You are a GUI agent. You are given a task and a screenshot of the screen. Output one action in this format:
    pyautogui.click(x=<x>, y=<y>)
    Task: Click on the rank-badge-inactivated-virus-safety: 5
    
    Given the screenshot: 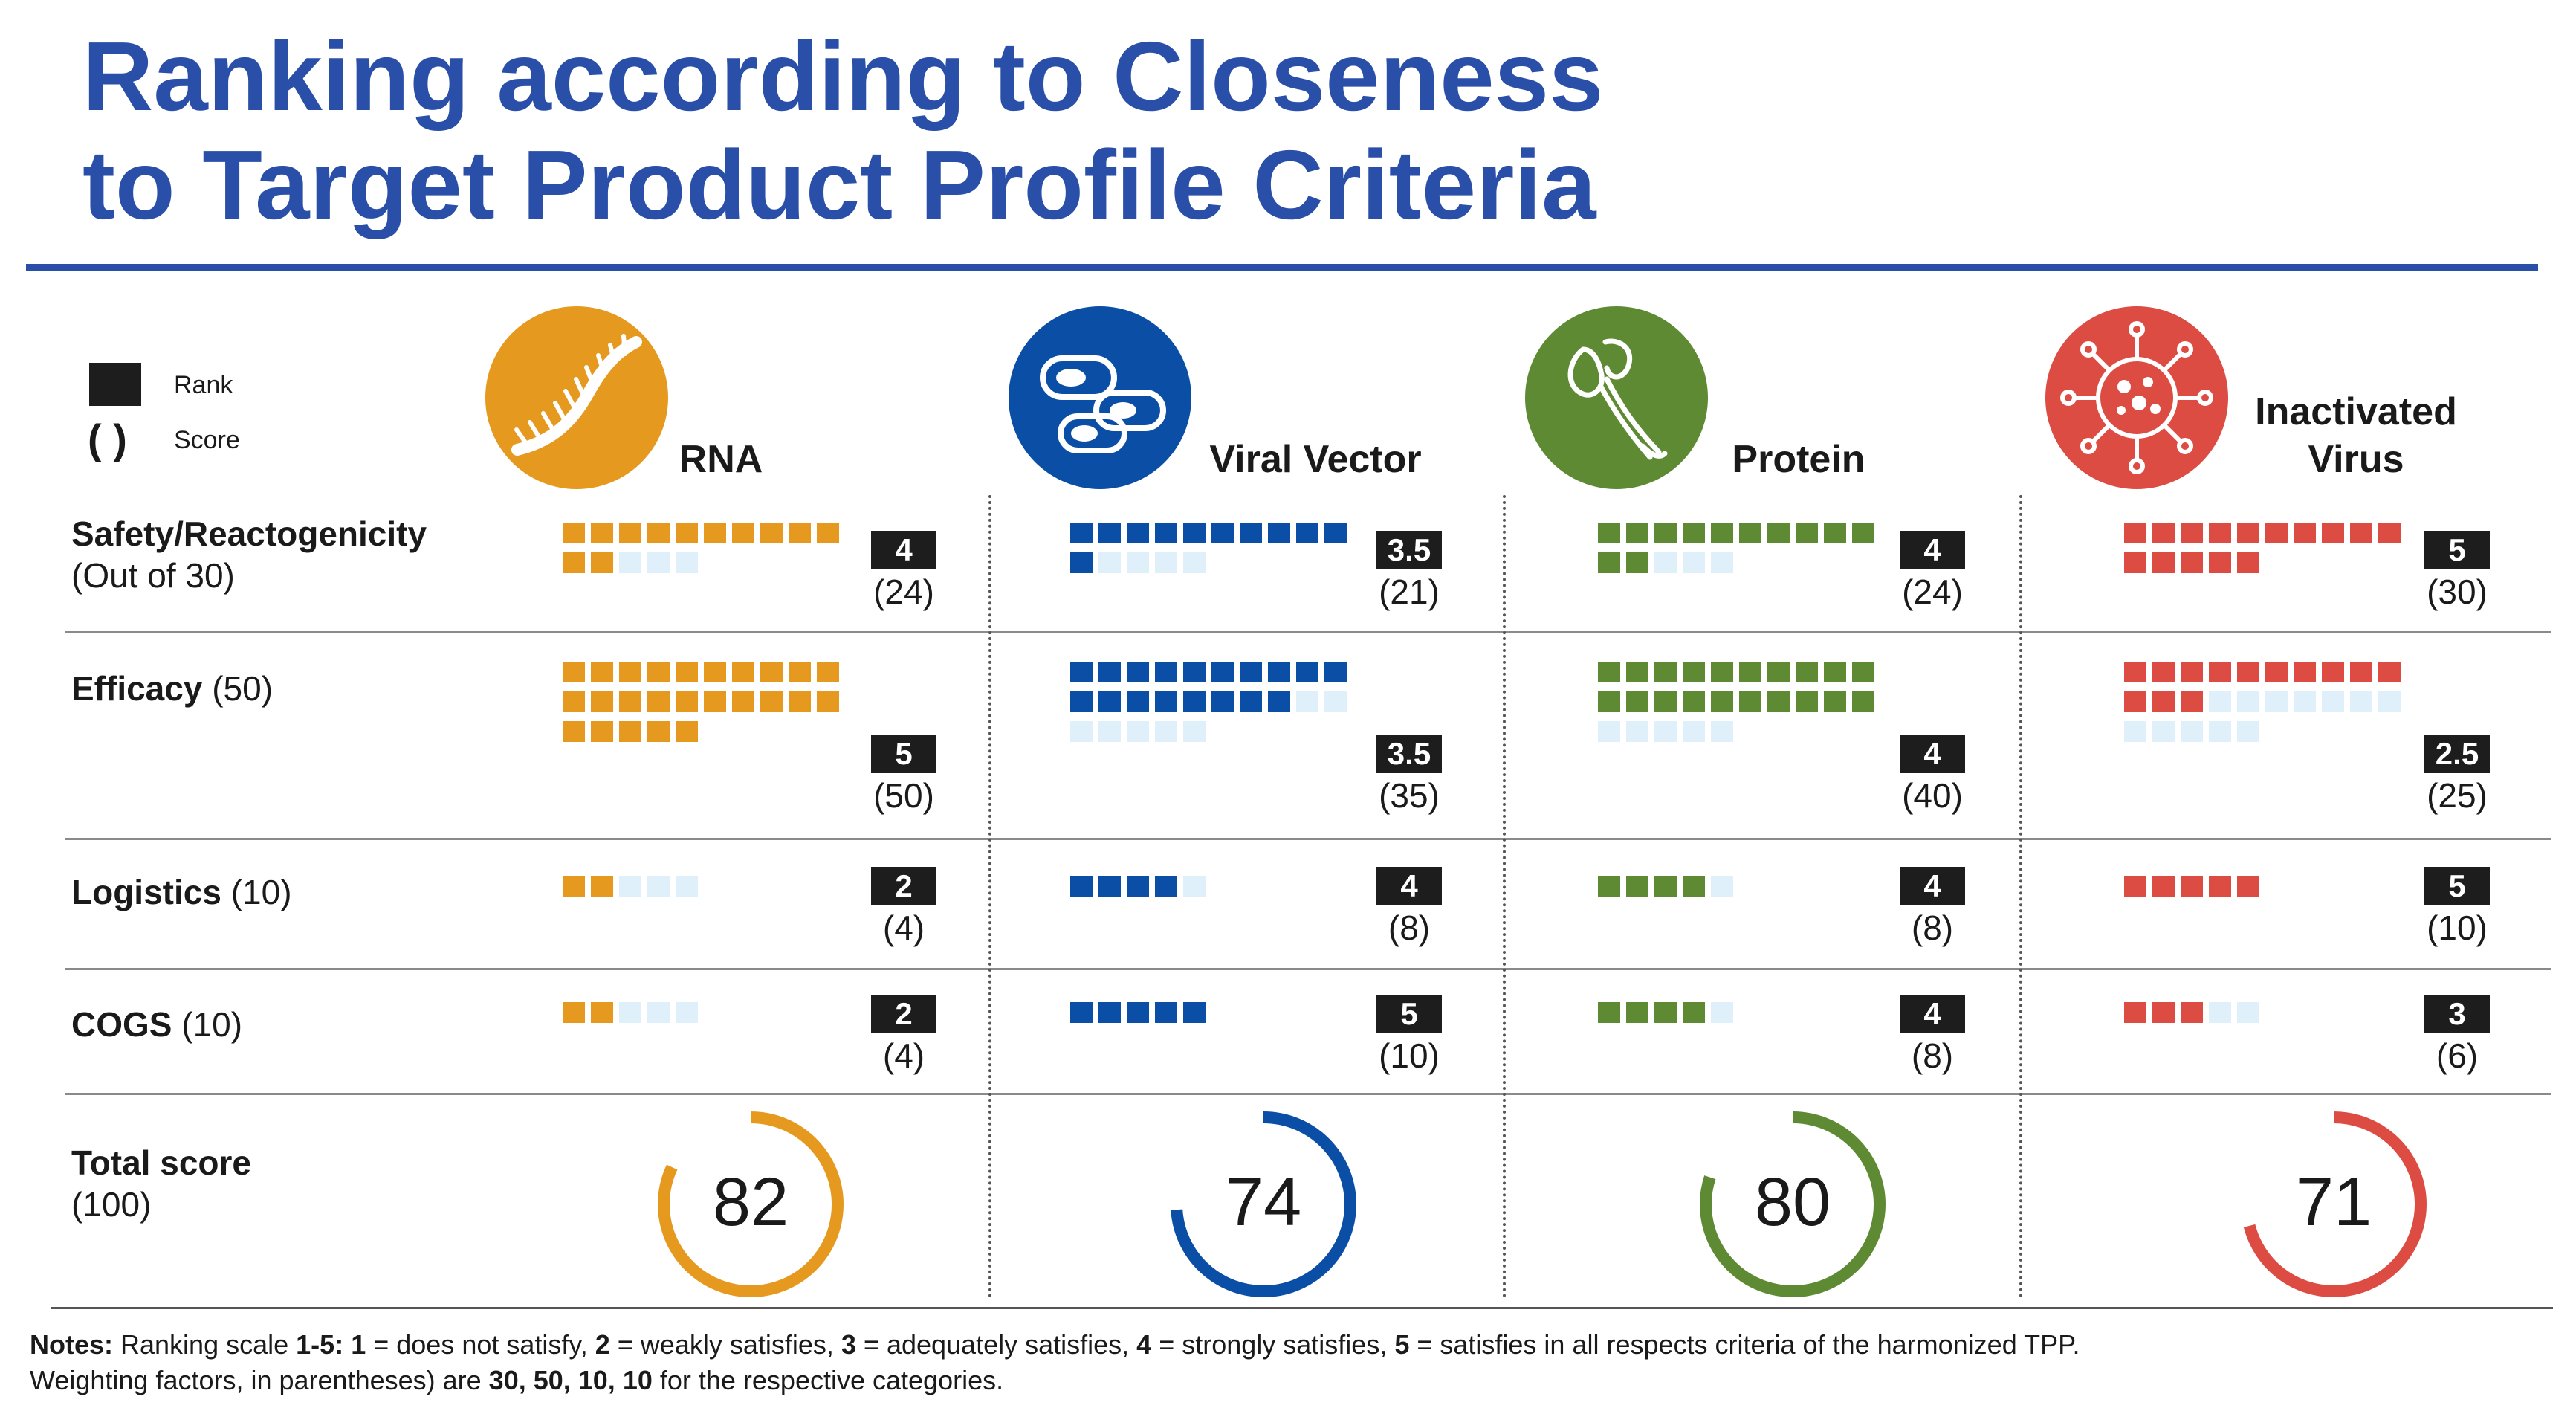 What is the action you would take?
    pyautogui.click(x=2457, y=550)
    